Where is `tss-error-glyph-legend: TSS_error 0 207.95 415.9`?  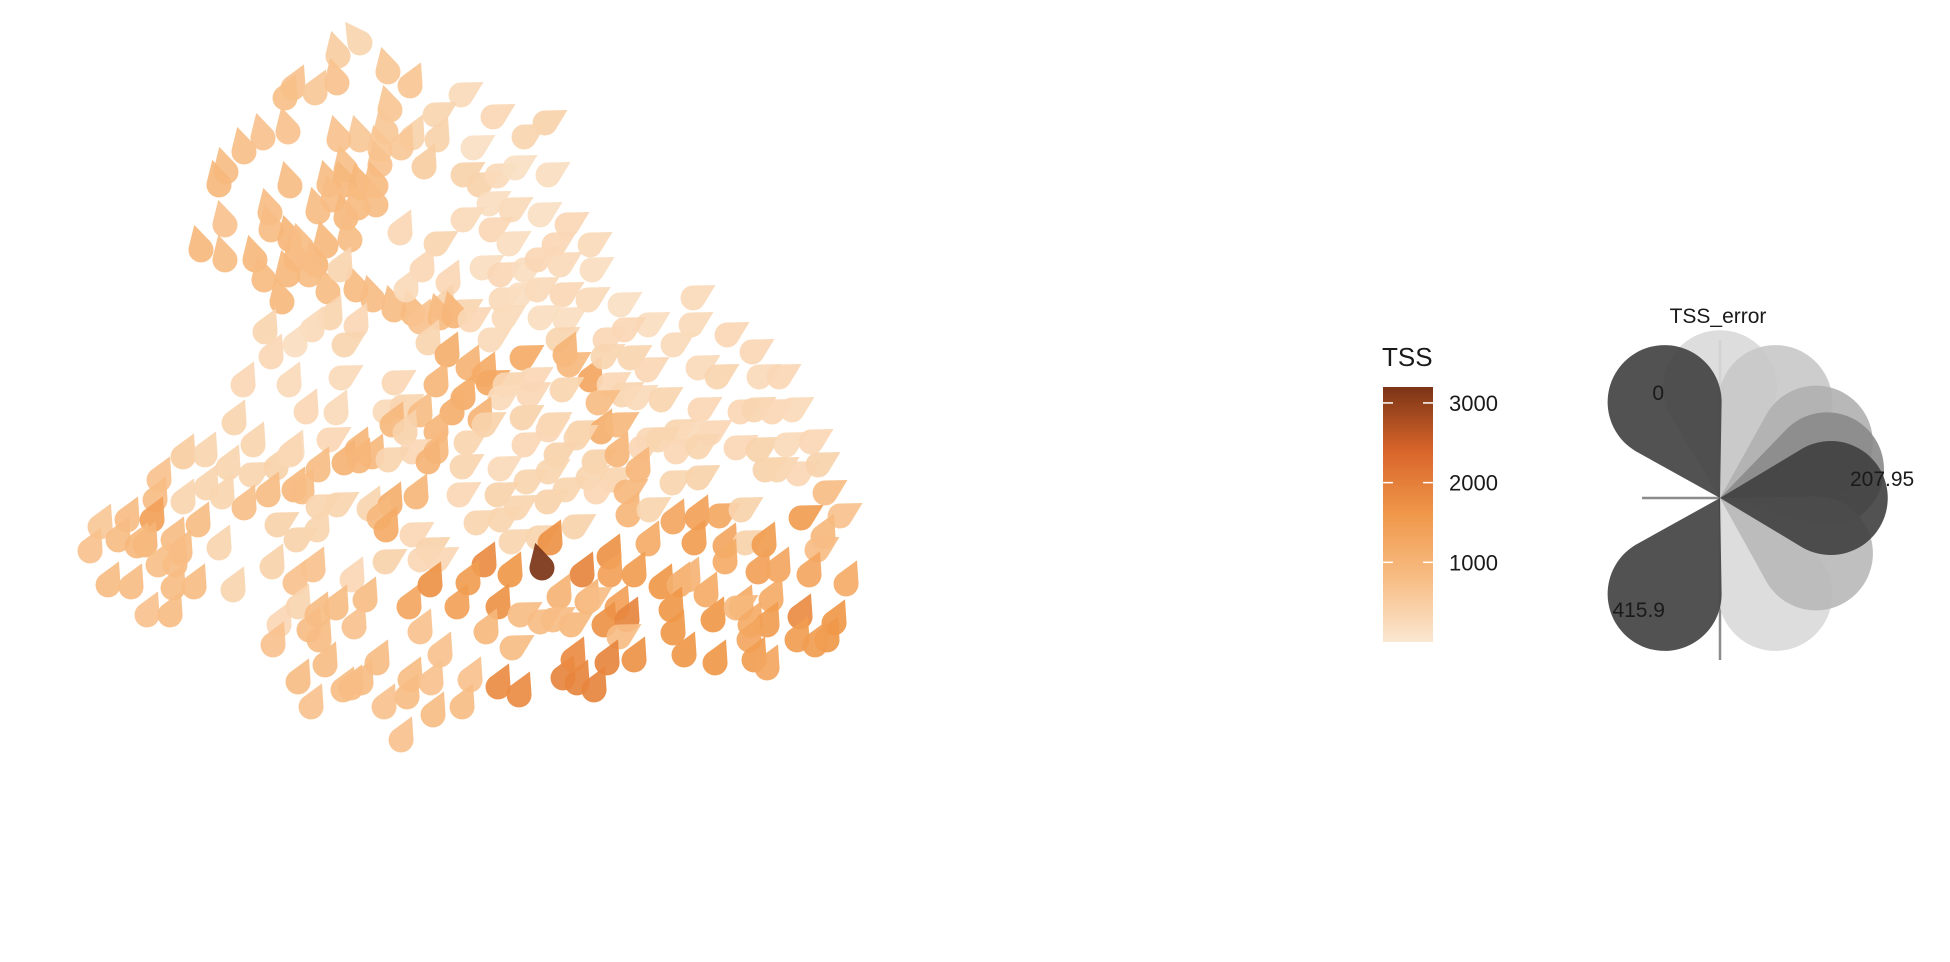
tss-error-glyph-legend: TSS_error 0 207.95 415.9 is located at coordinates (1760, 482).